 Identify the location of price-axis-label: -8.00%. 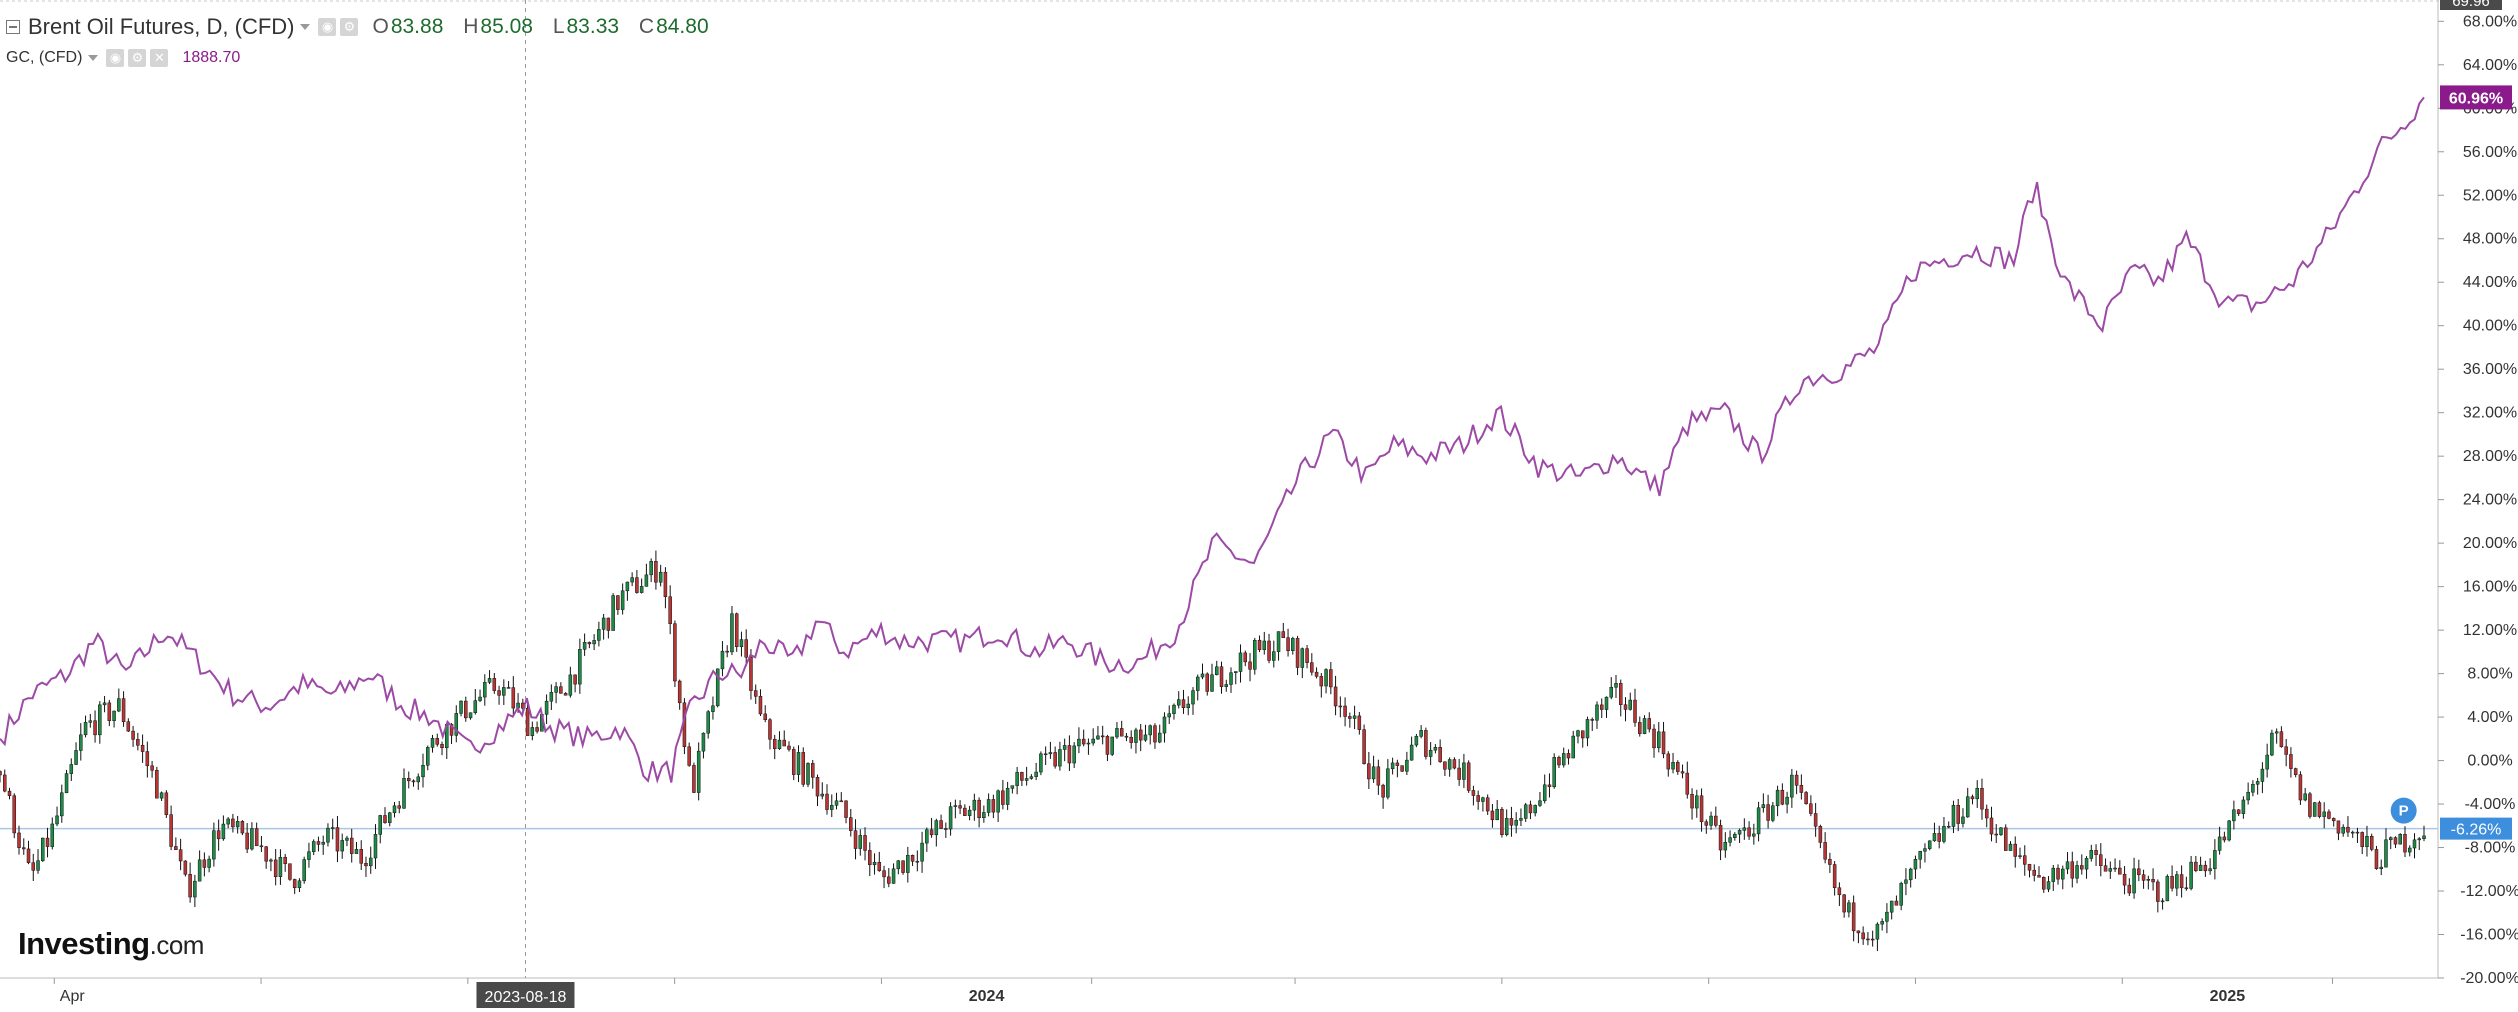
(2490, 848).